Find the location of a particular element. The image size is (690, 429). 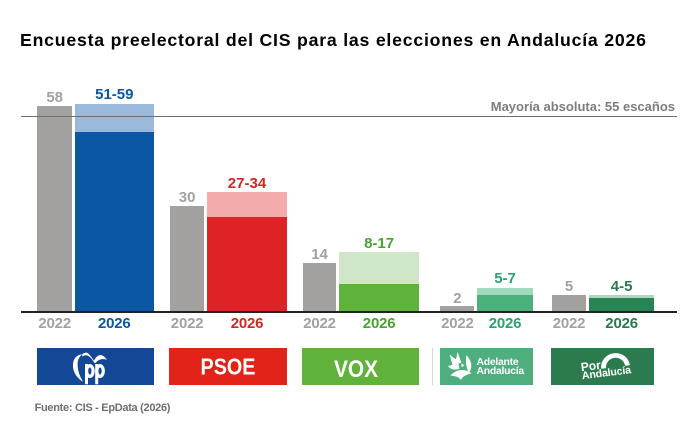

svg-text: VOX is located at coordinates (356, 369).